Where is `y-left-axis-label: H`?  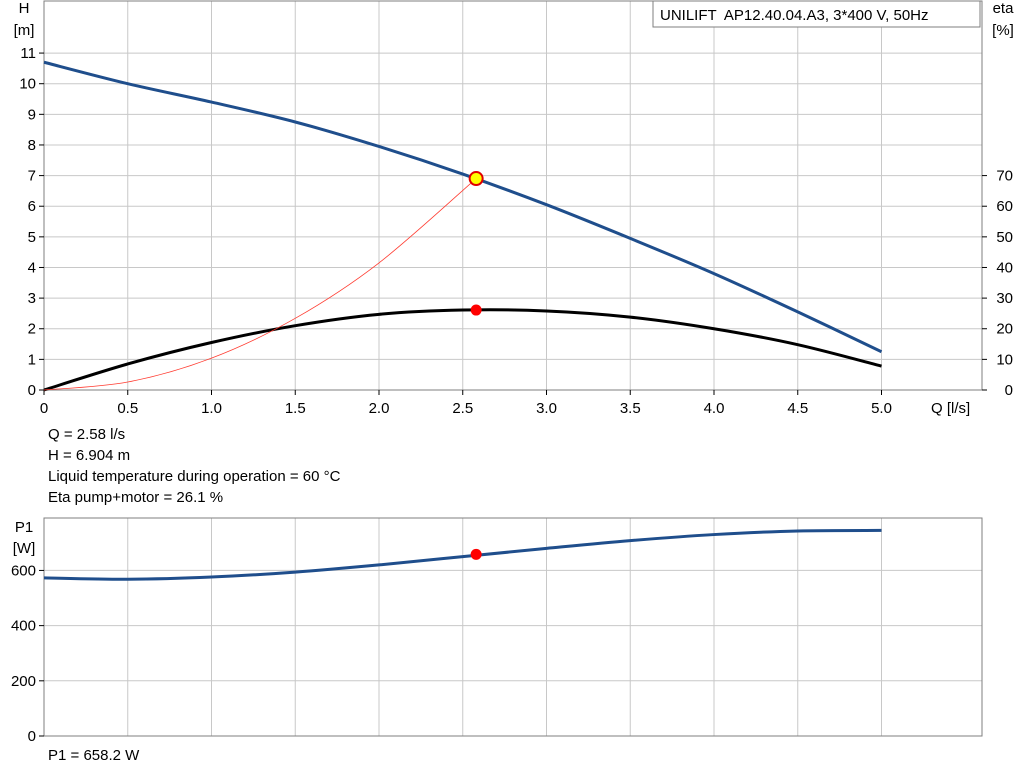 y-left-axis-label: H is located at coordinates (24, 8).